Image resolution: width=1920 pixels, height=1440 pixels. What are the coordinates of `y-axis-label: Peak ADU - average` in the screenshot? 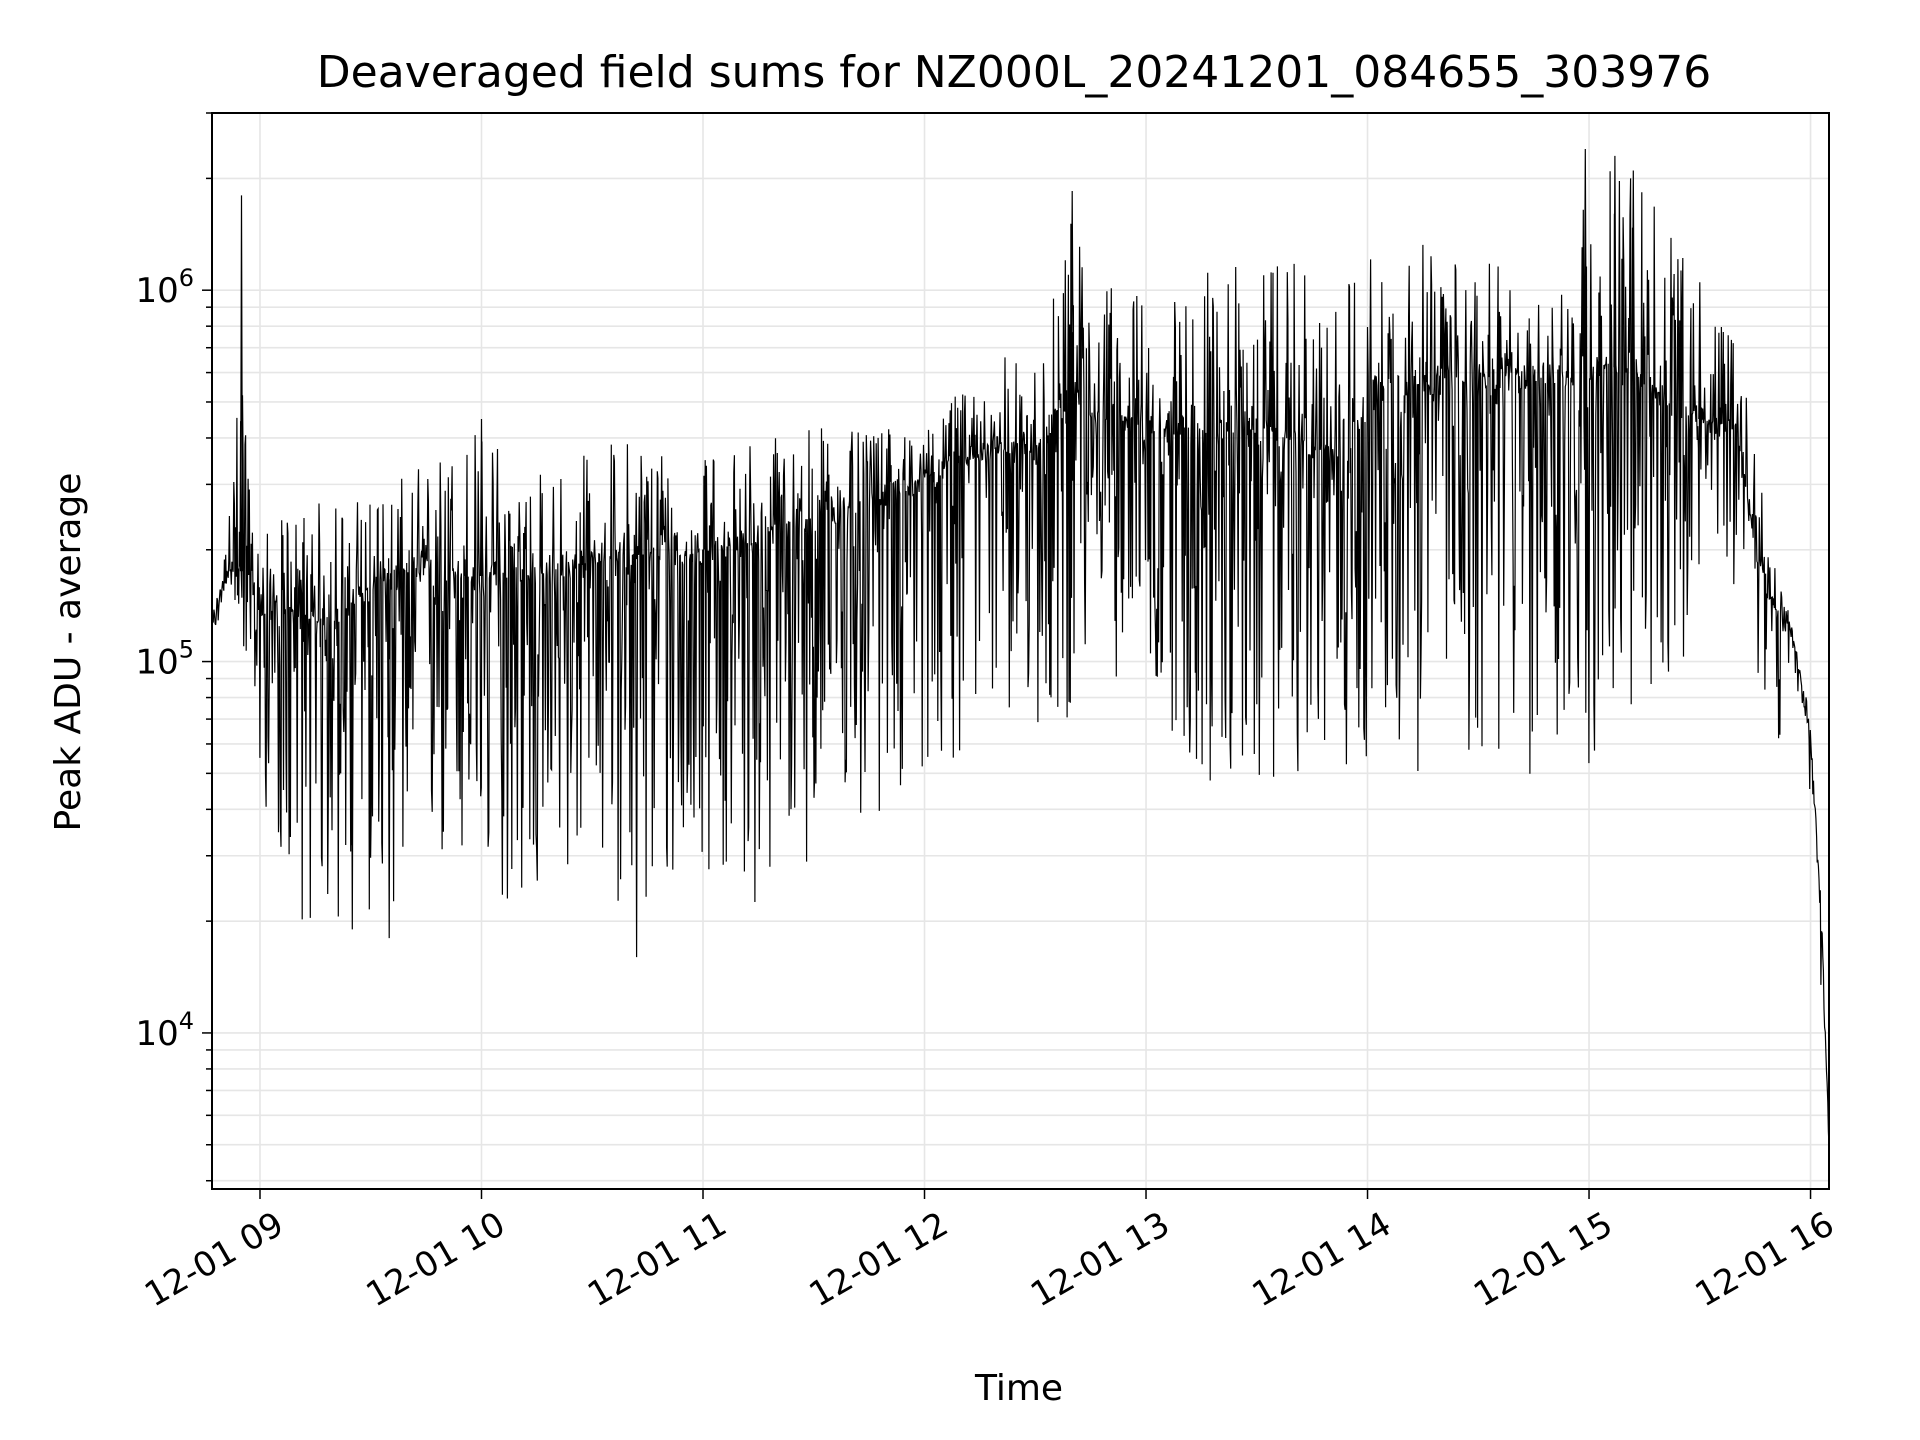 It's located at (68, 652).